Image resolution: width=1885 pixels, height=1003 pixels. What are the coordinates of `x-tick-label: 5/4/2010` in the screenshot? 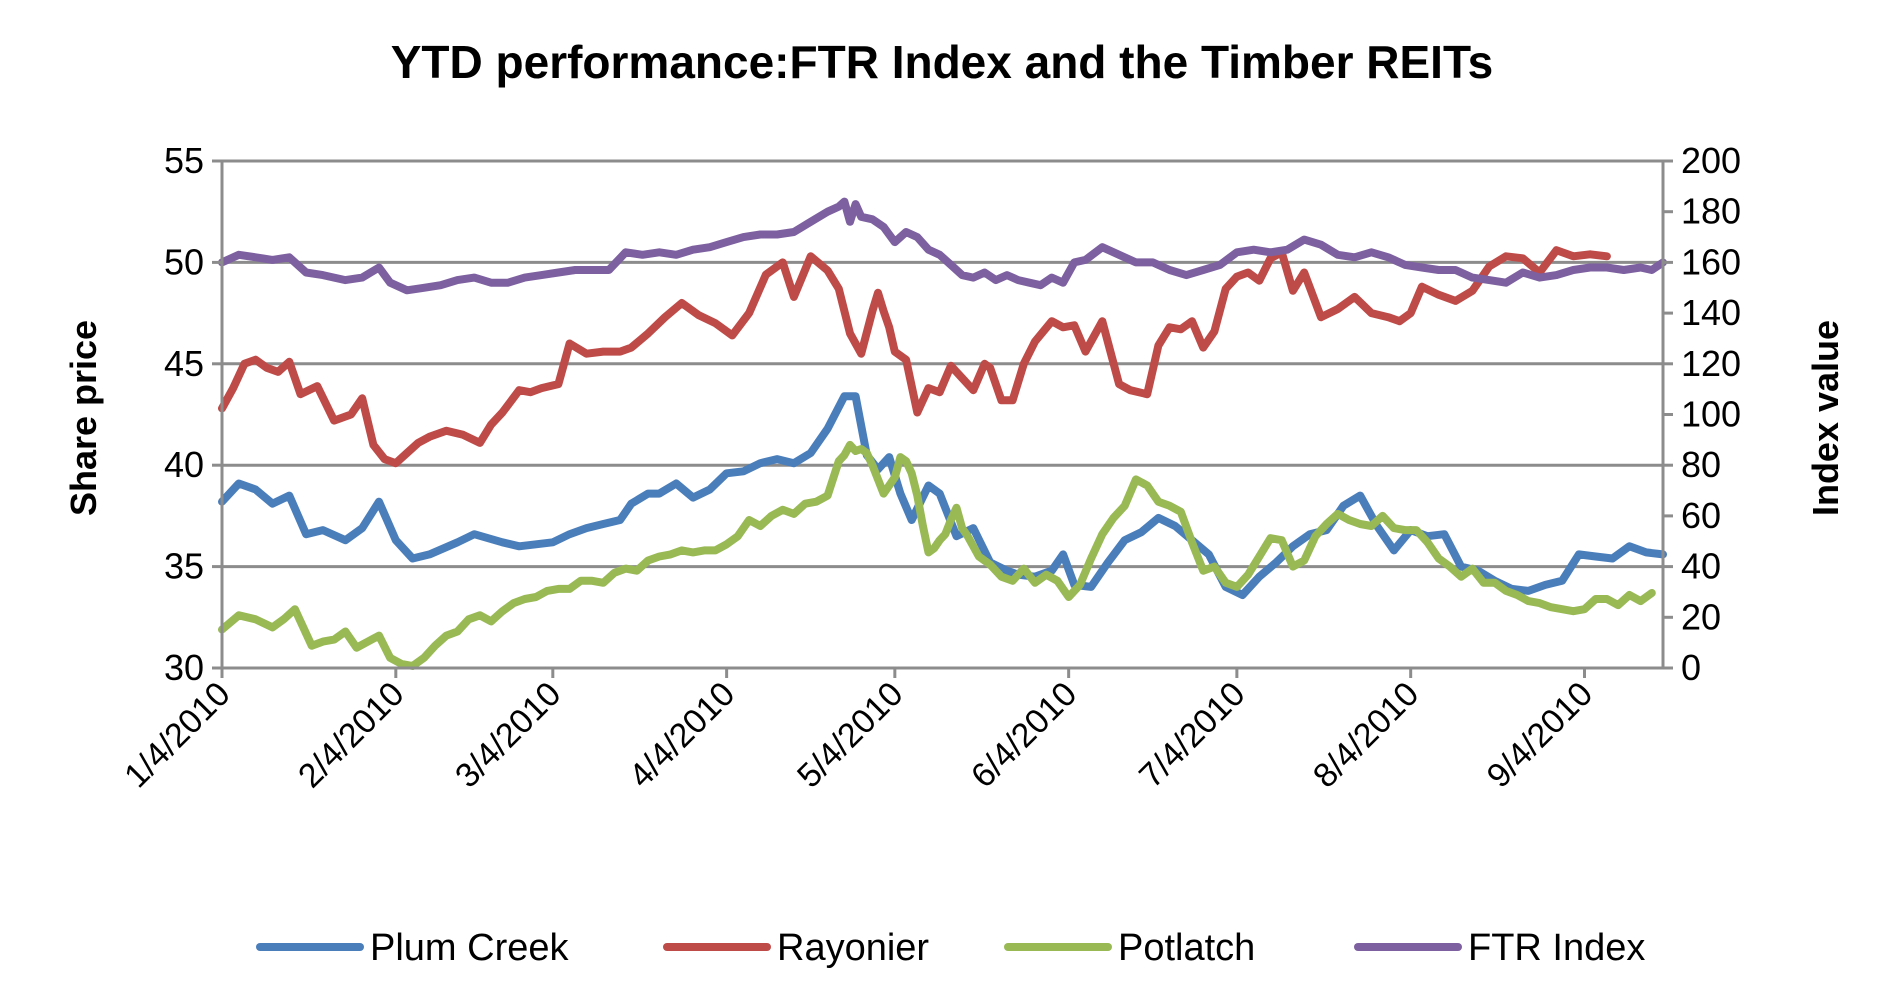 It's located at (850, 735).